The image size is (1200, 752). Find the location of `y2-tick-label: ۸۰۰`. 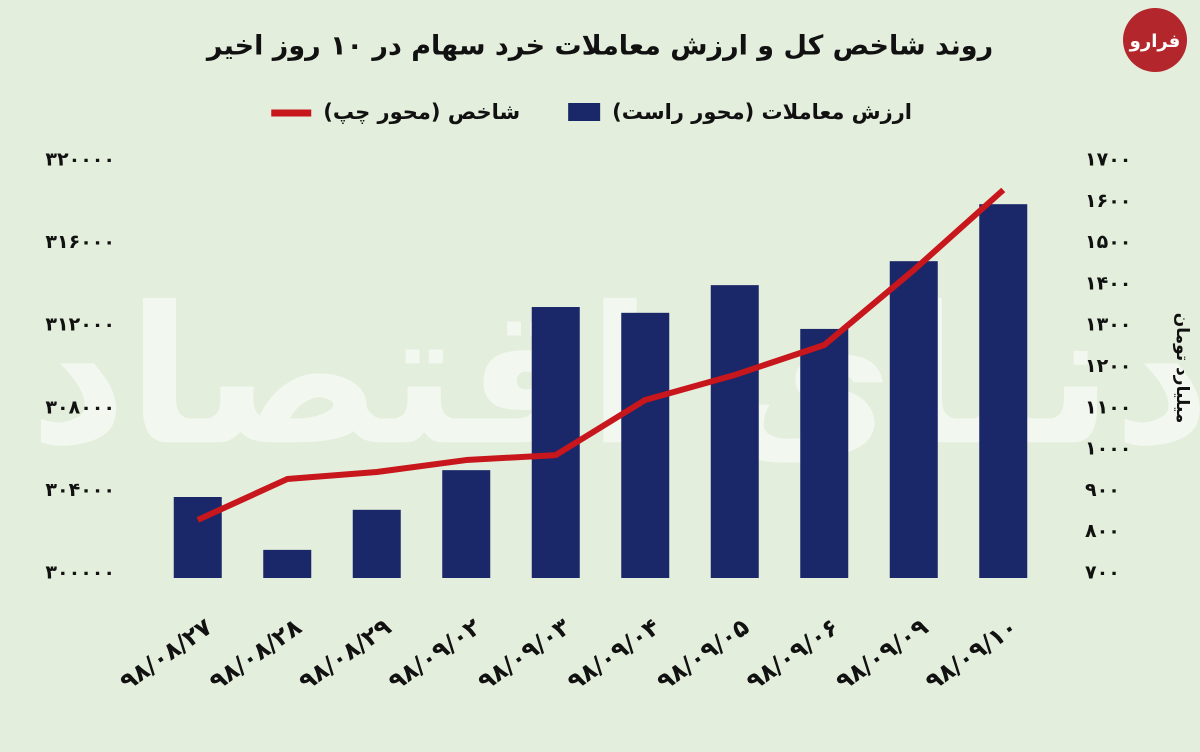

y2-tick-label: ۸۰۰ is located at coordinates (1102, 531).